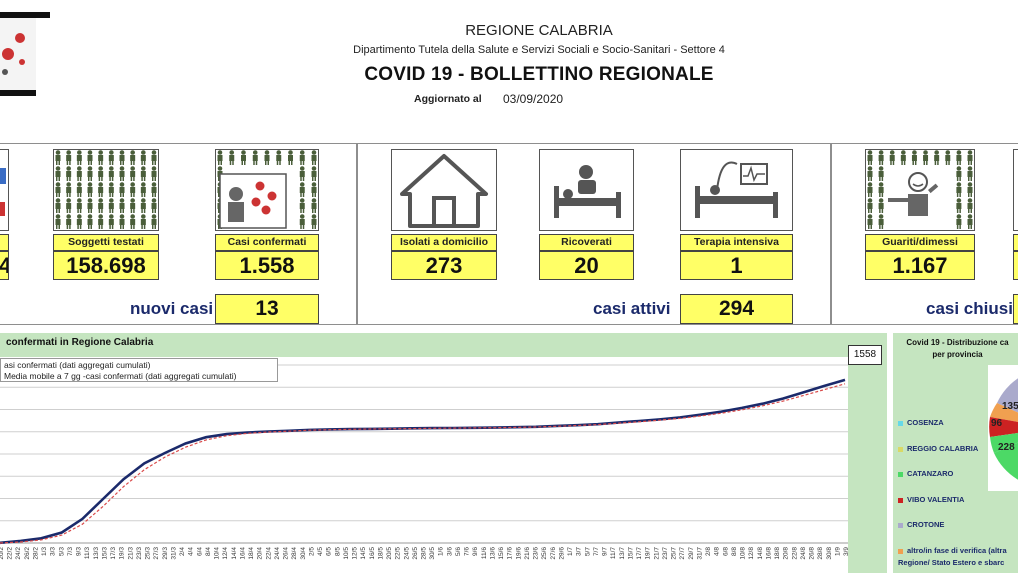 Image resolution: width=1018 pixels, height=573 pixels. Describe the element at coordinates (539, 74) in the screenshot. I see `bulletin-title: COVID 19 - BOLLETTINO REGIONALE` at that location.